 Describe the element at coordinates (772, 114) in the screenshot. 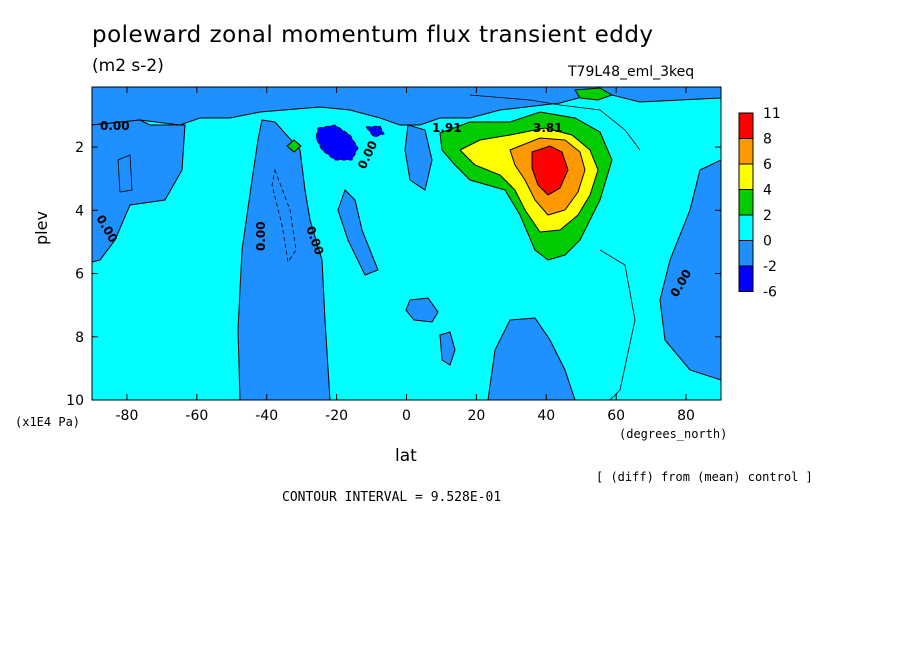

I see `colorbar-label: 11` at that location.